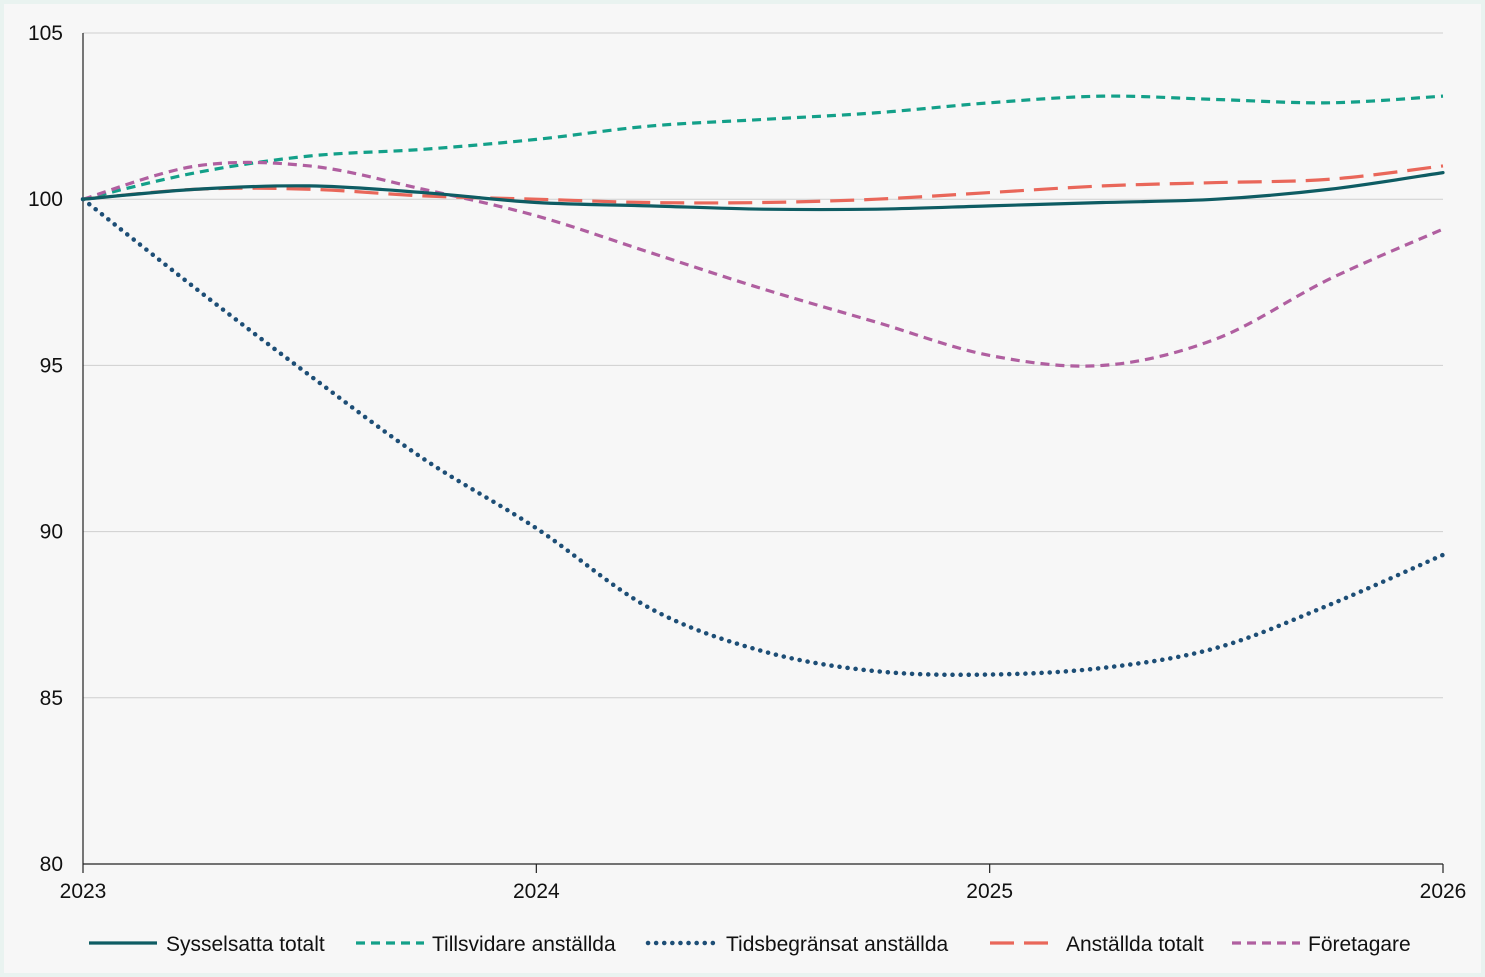  Describe the element at coordinates (51, 365) in the screenshot. I see `y-tick-label: 95` at that location.